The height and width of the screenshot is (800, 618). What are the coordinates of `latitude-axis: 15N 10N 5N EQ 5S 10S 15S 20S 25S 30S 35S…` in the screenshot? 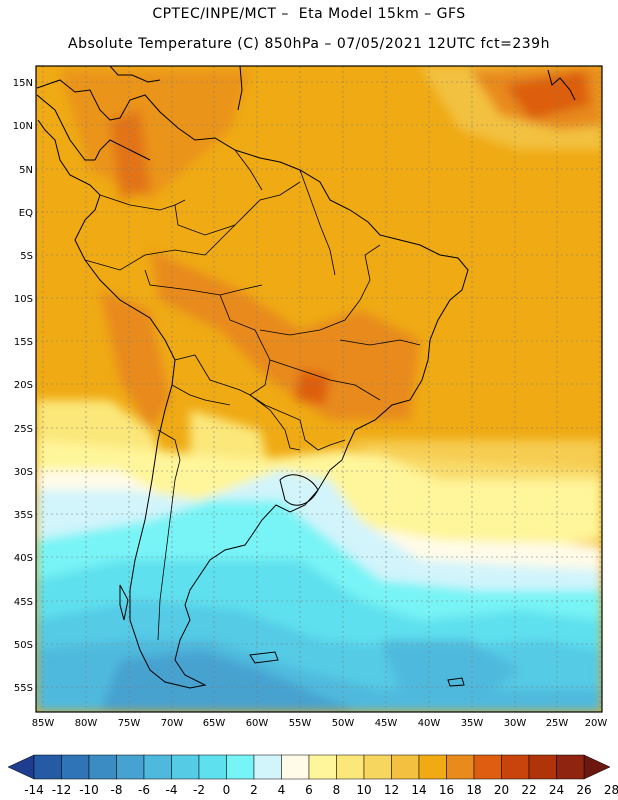 It's located at (23, 386).